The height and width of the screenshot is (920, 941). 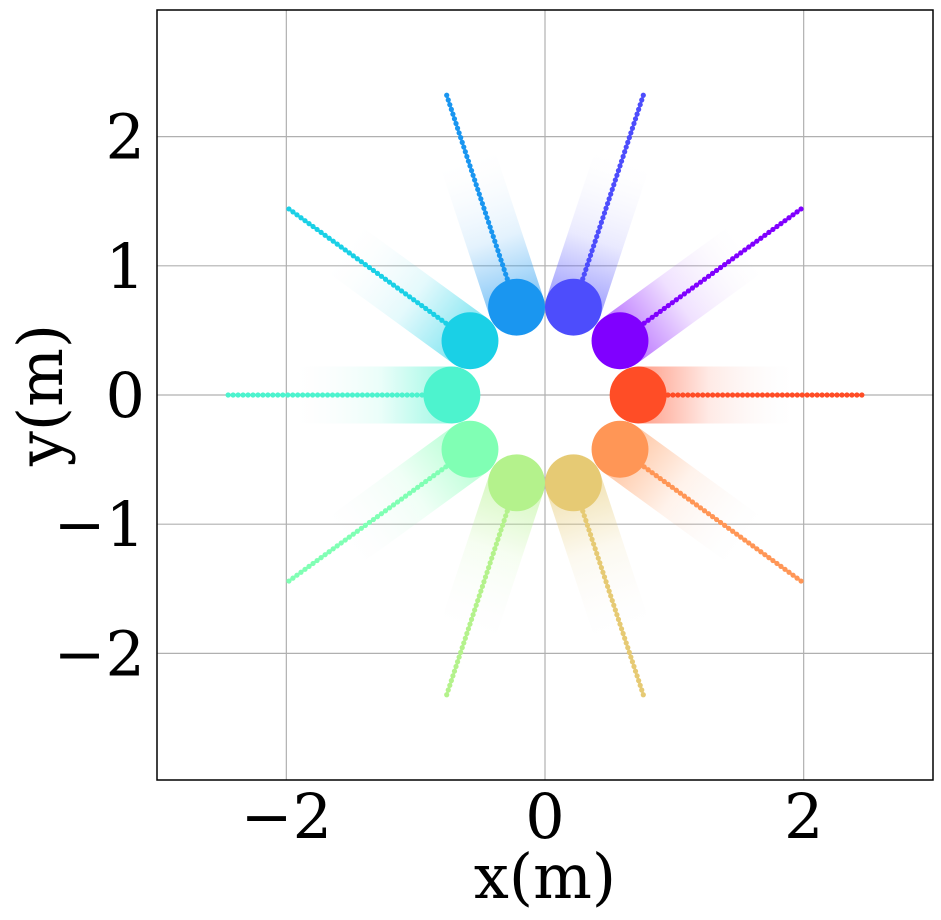 What do you see at coordinates (125, 395) in the screenshot?
I see `y-tick-label: 0` at bounding box center [125, 395].